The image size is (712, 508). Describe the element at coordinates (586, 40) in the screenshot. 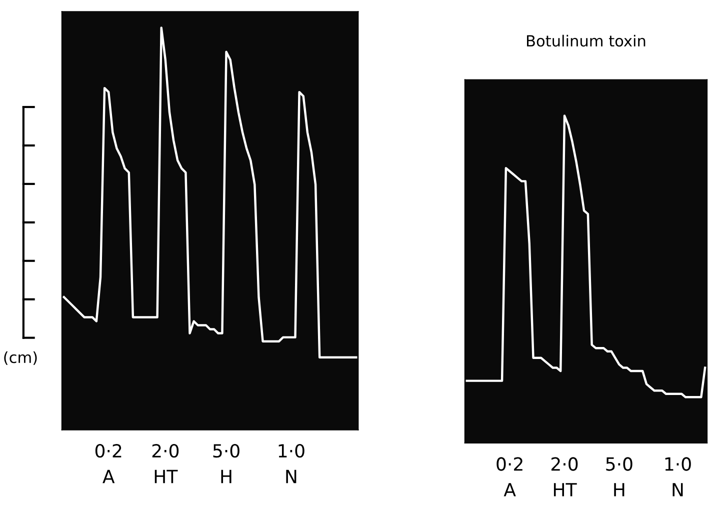

I see `chart-title: Botulinum toxin` at that location.